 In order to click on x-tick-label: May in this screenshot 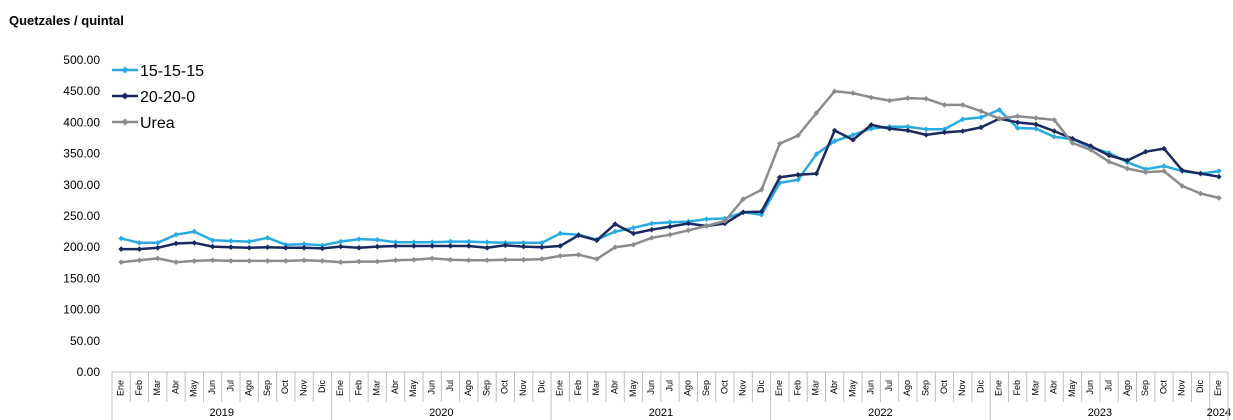, I will do `click(1072, 389)`.